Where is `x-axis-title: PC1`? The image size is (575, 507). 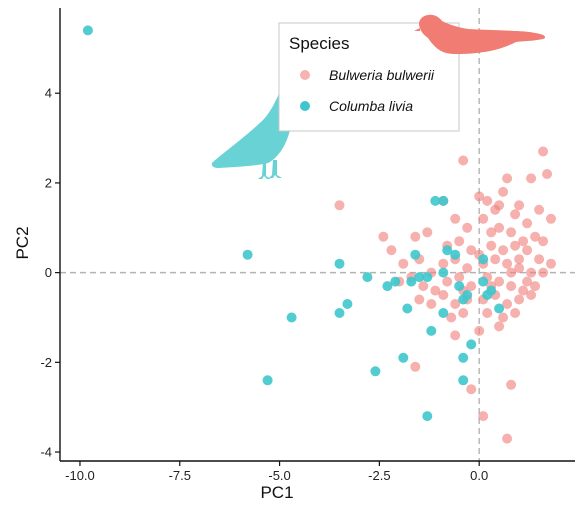
x-axis-title: PC1 is located at coordinates (276, 492).